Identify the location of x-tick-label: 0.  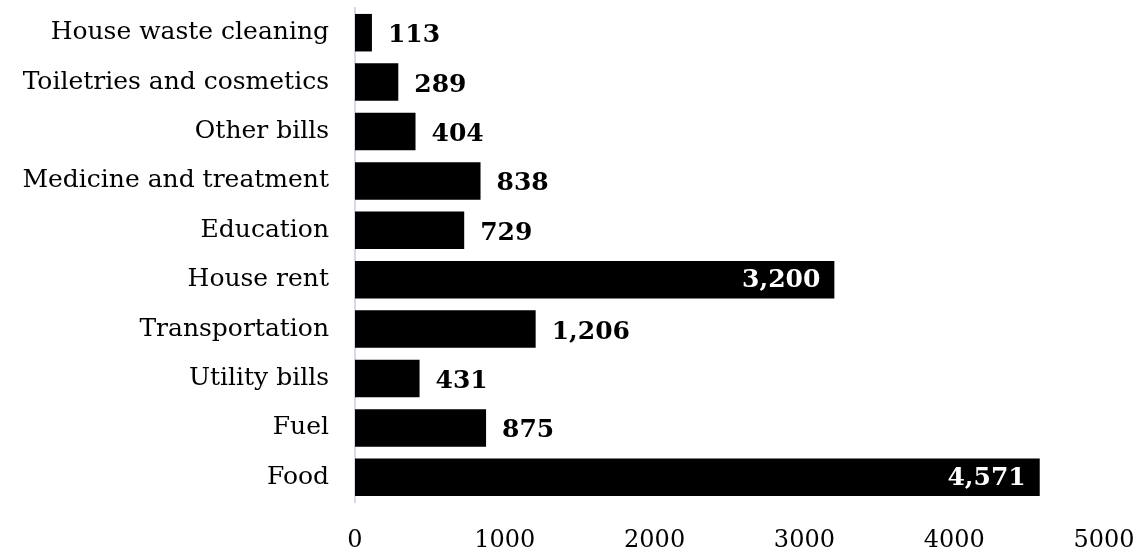
(355, 538).